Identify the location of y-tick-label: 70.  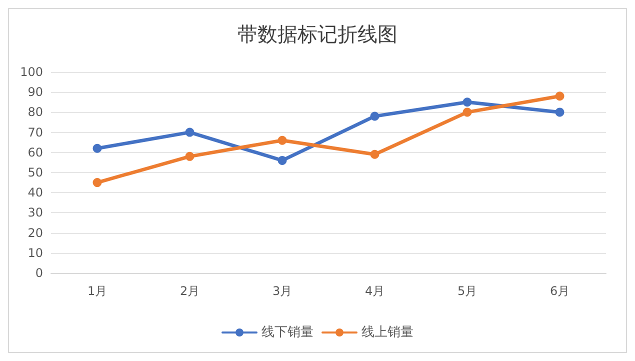
(35, 132).